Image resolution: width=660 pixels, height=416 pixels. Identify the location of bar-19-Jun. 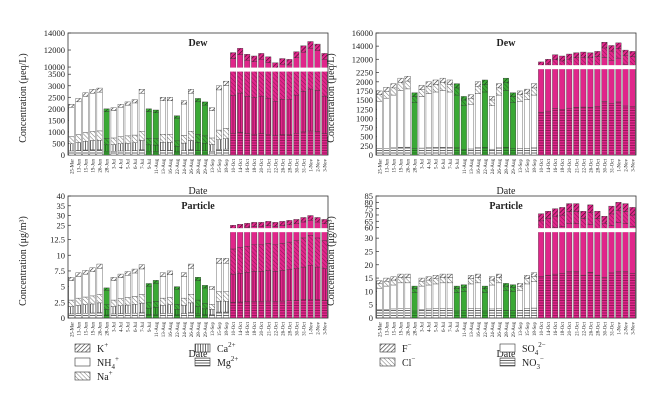
(400, 116).